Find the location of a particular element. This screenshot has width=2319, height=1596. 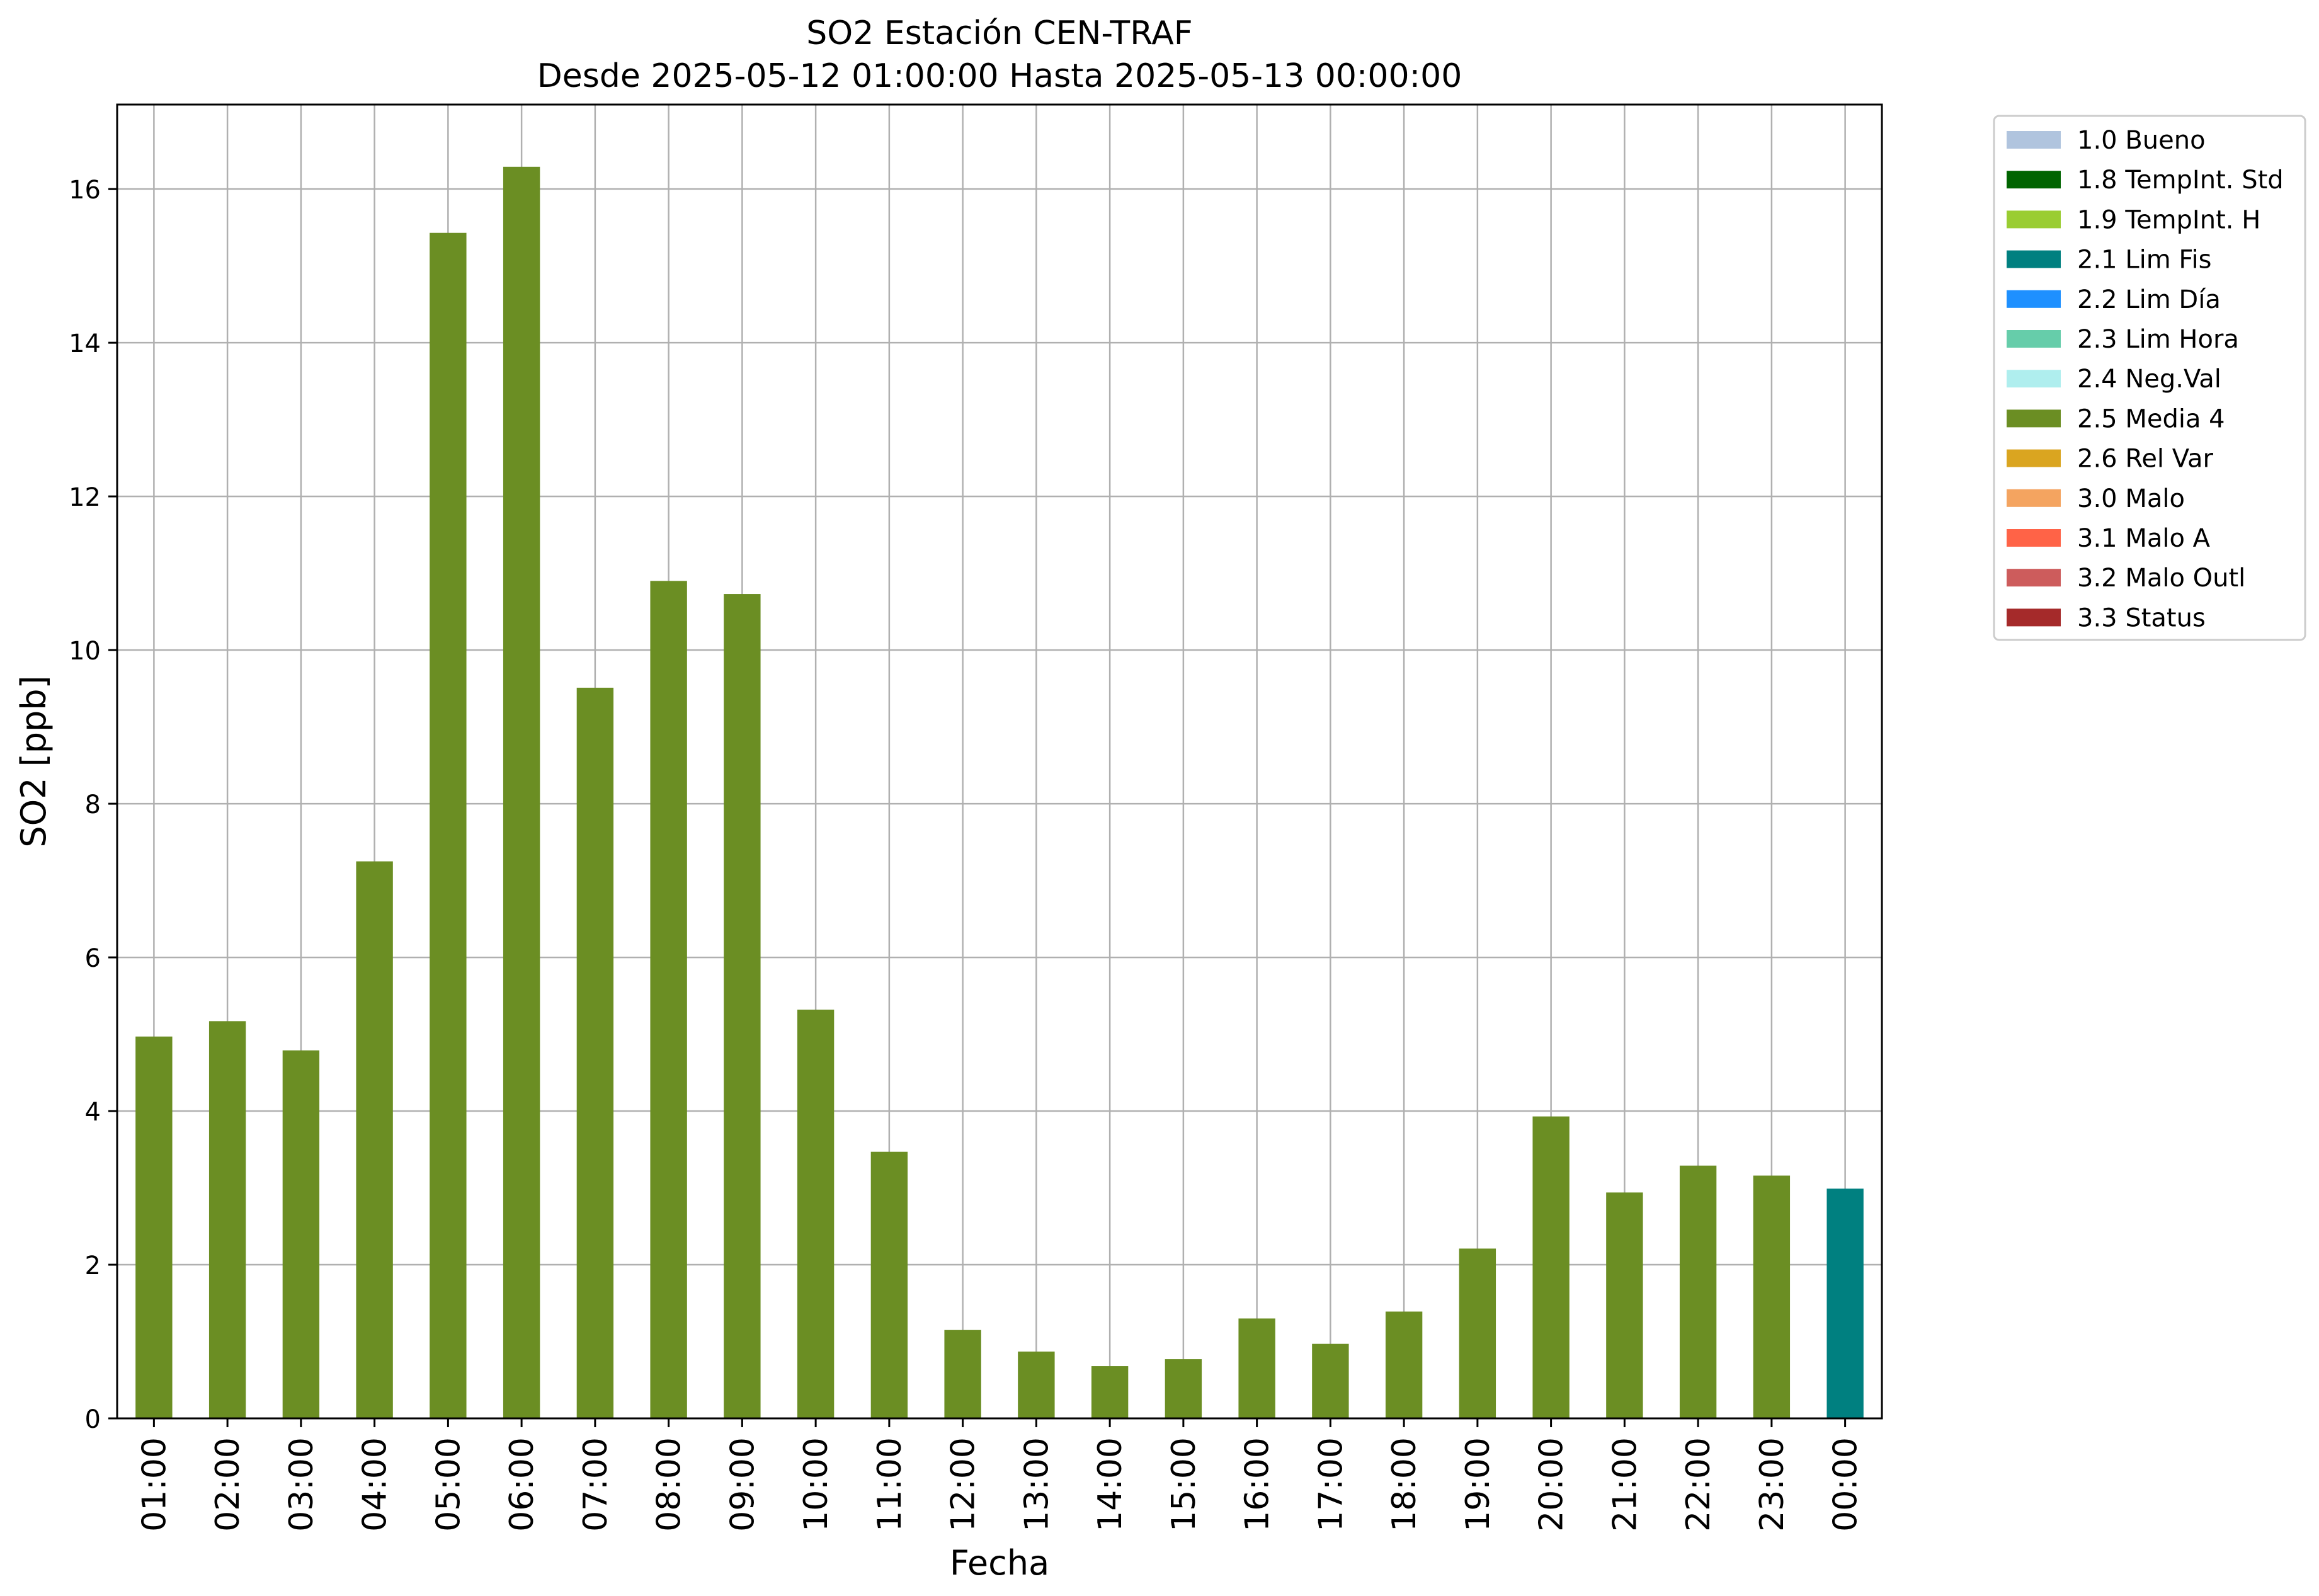

legend-label-4: 2.2 Lim Día is located at coordinates (2149, 299).